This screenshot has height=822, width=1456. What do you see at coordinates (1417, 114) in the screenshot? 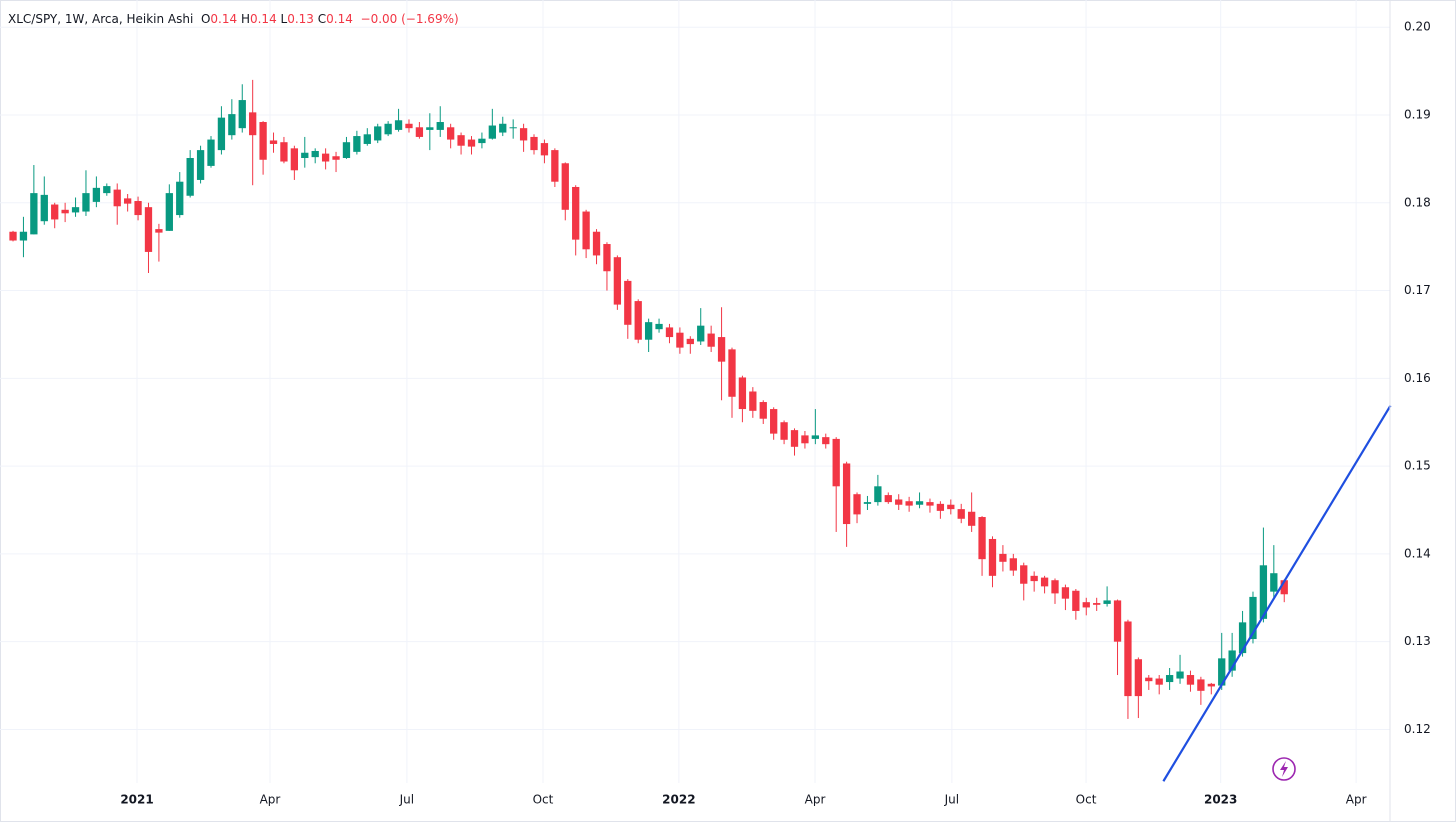
I see `y-tick-label: 0.19` at bounding box center [1417, 114].